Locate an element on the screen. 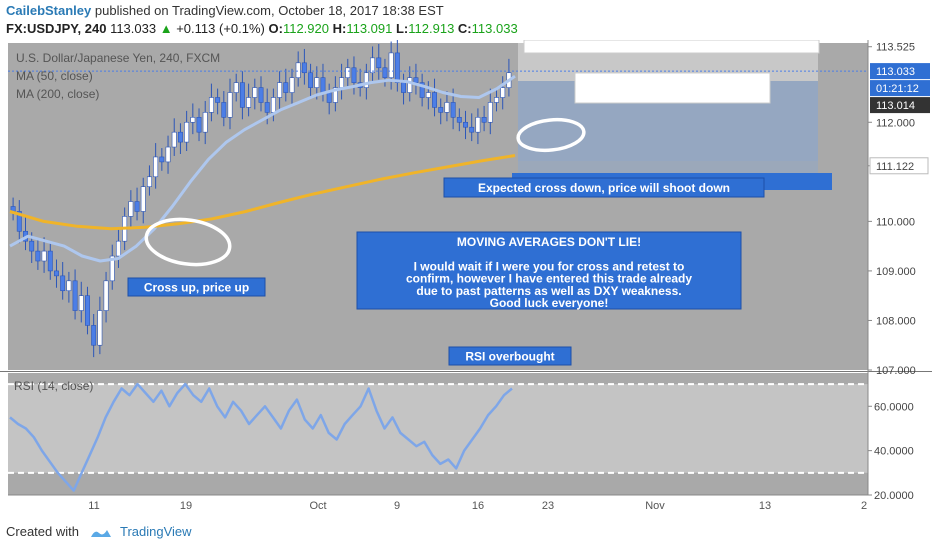 This screenshot has height=550, width=932. time-tick-label: 13 is located at coordinates (765, 506).